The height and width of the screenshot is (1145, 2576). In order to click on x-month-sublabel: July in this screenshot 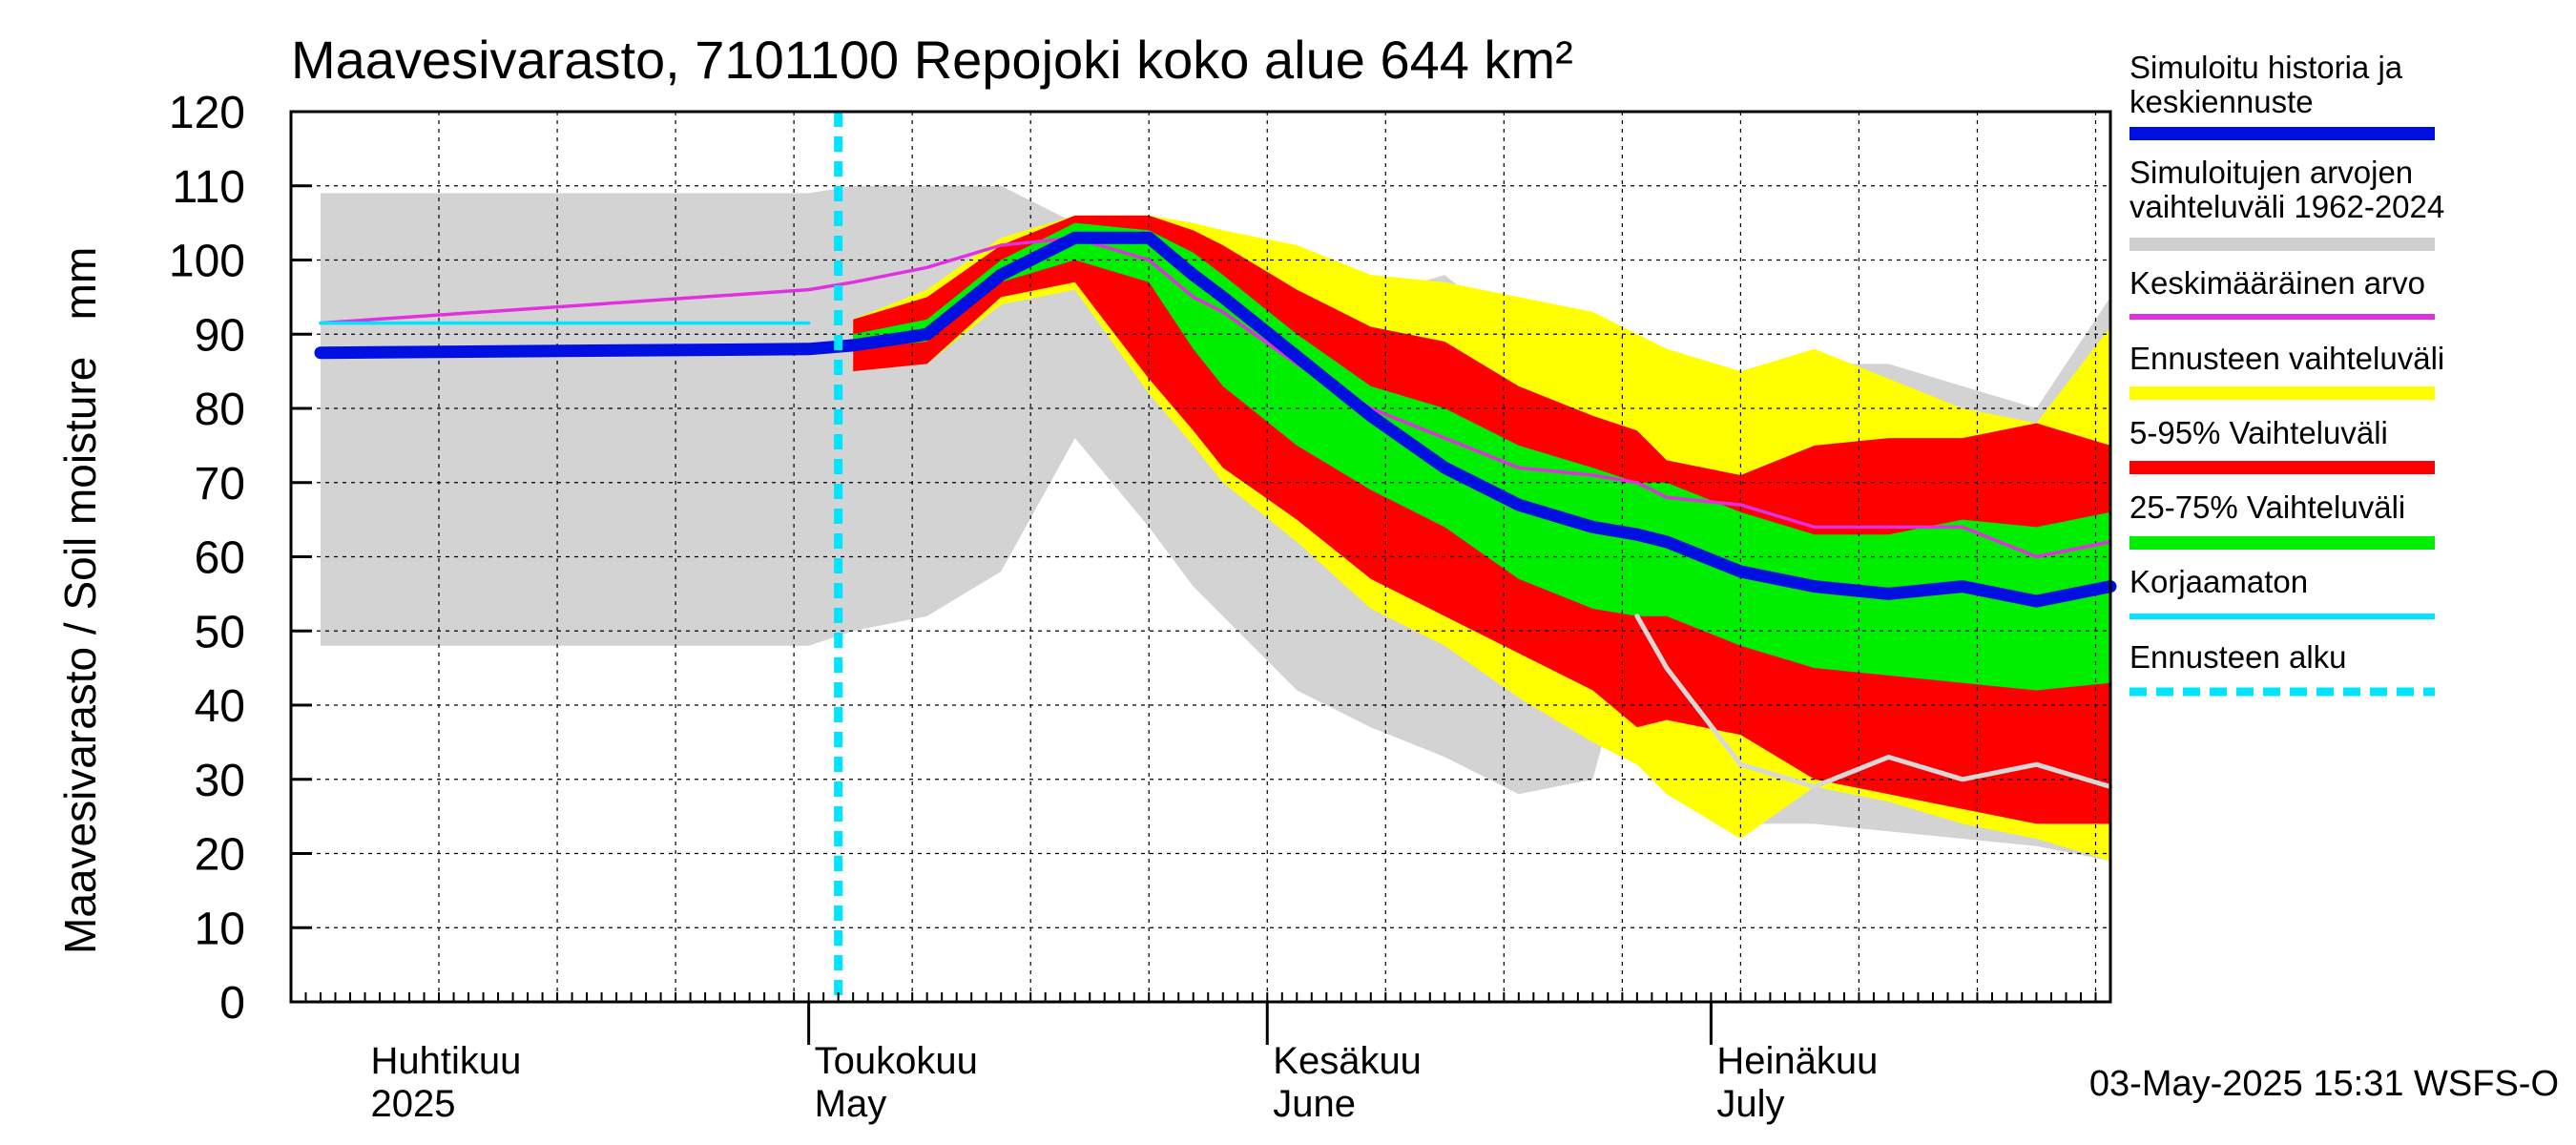, I will do `click(1750, 1104)`.